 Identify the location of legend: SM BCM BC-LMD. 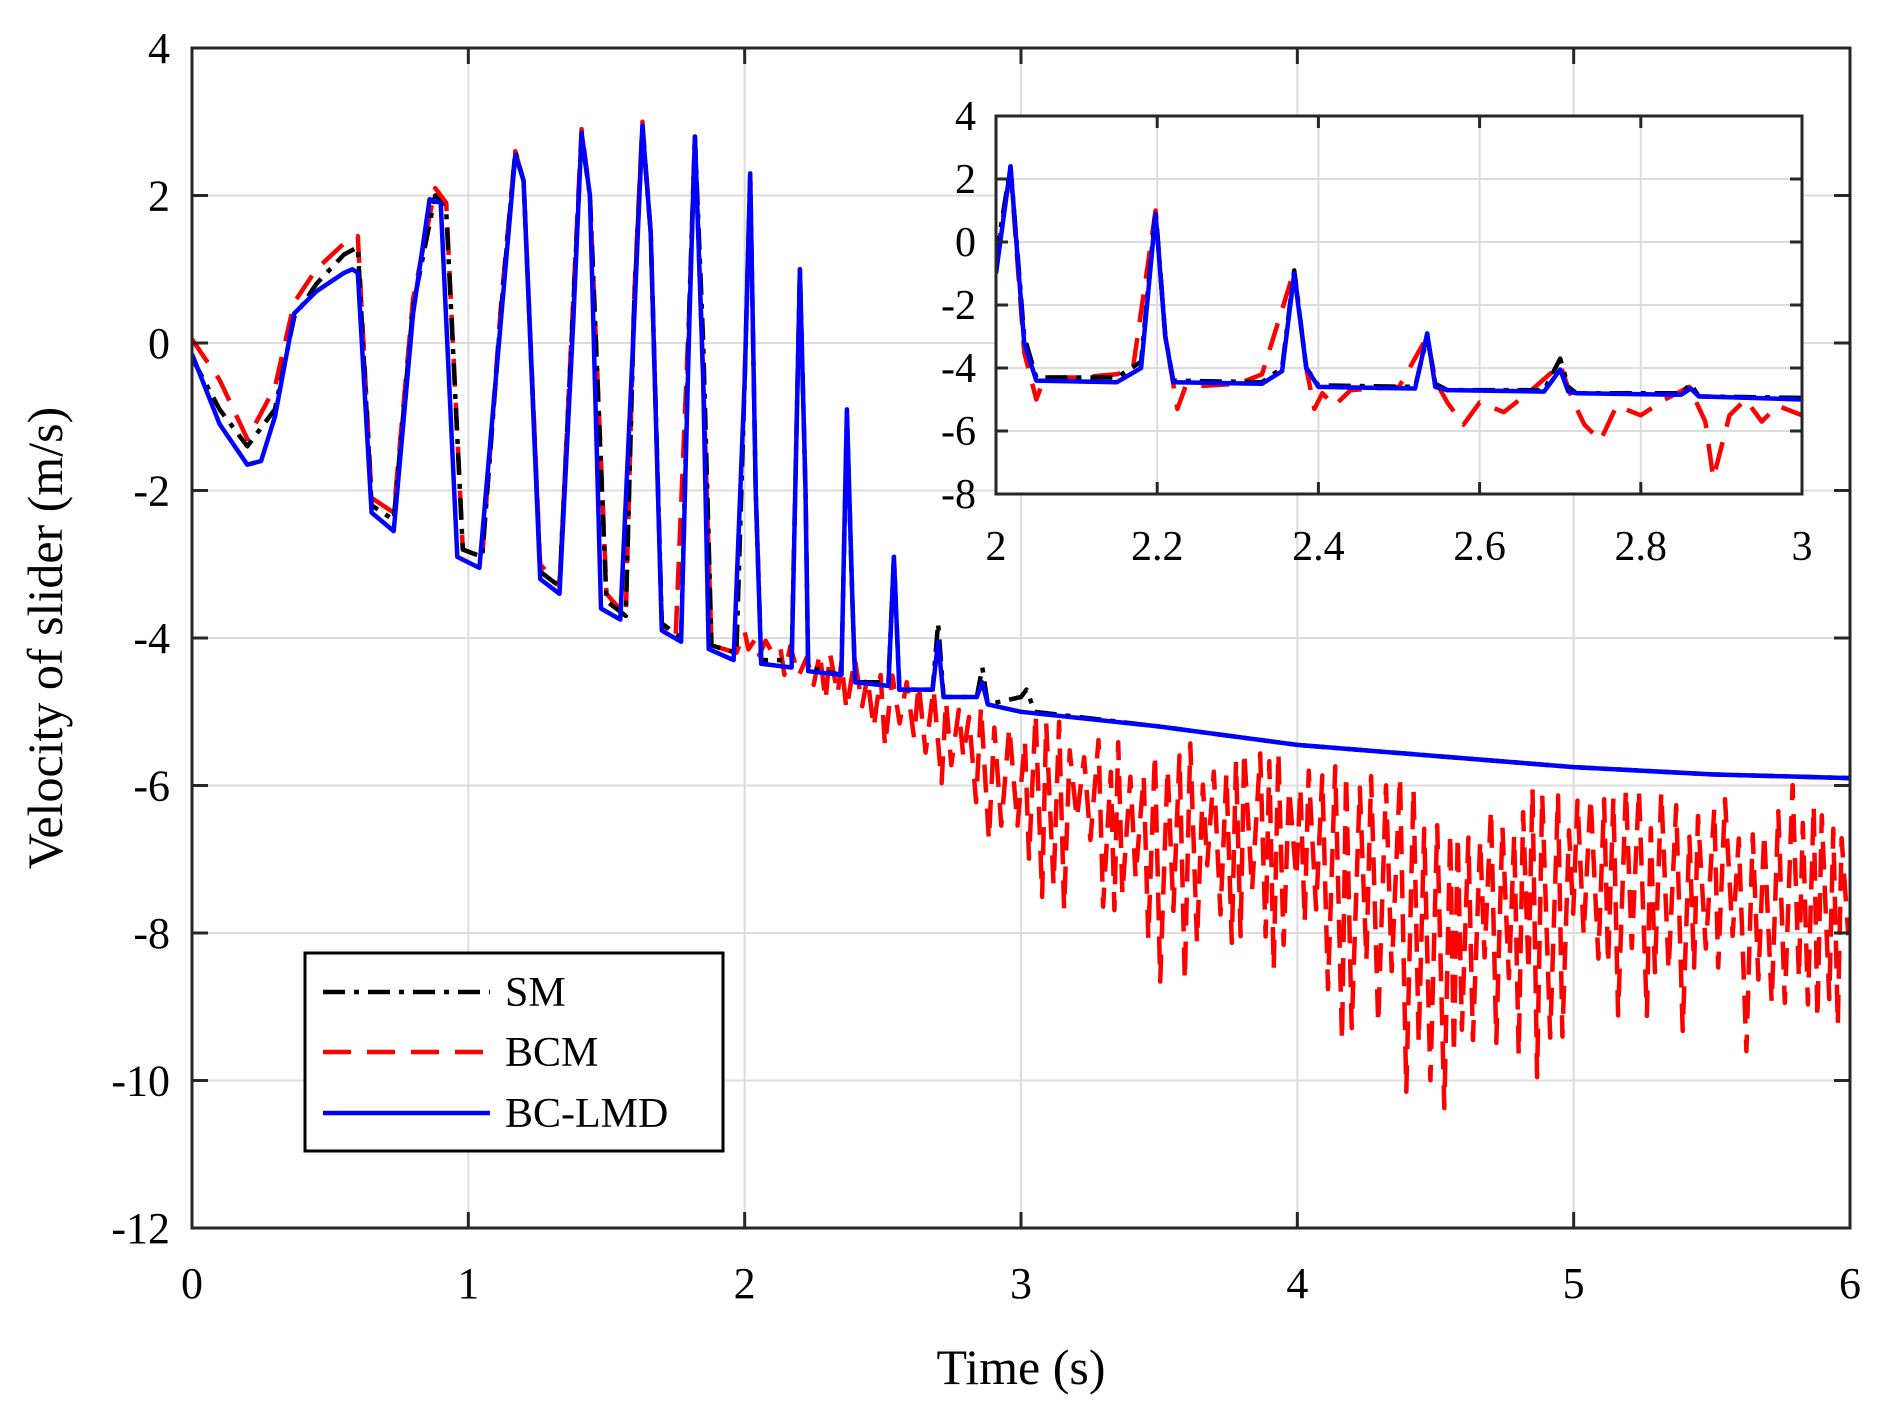
(514, 1052).